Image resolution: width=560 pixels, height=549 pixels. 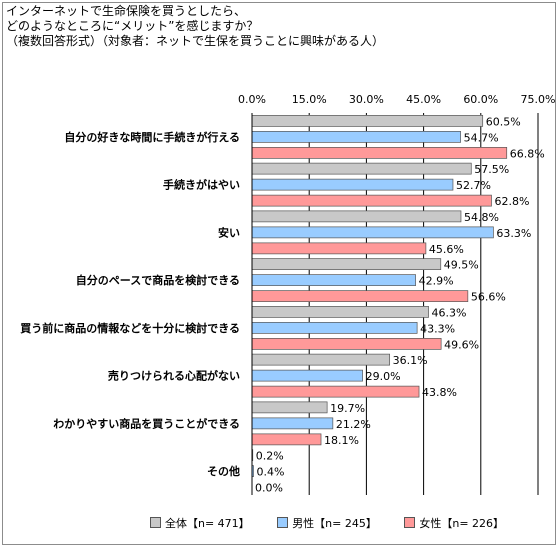 What do you see at coordinates (527, 153) in the screenshot?
I see `data-label: 66.8%` at bounding box center [527, 153].